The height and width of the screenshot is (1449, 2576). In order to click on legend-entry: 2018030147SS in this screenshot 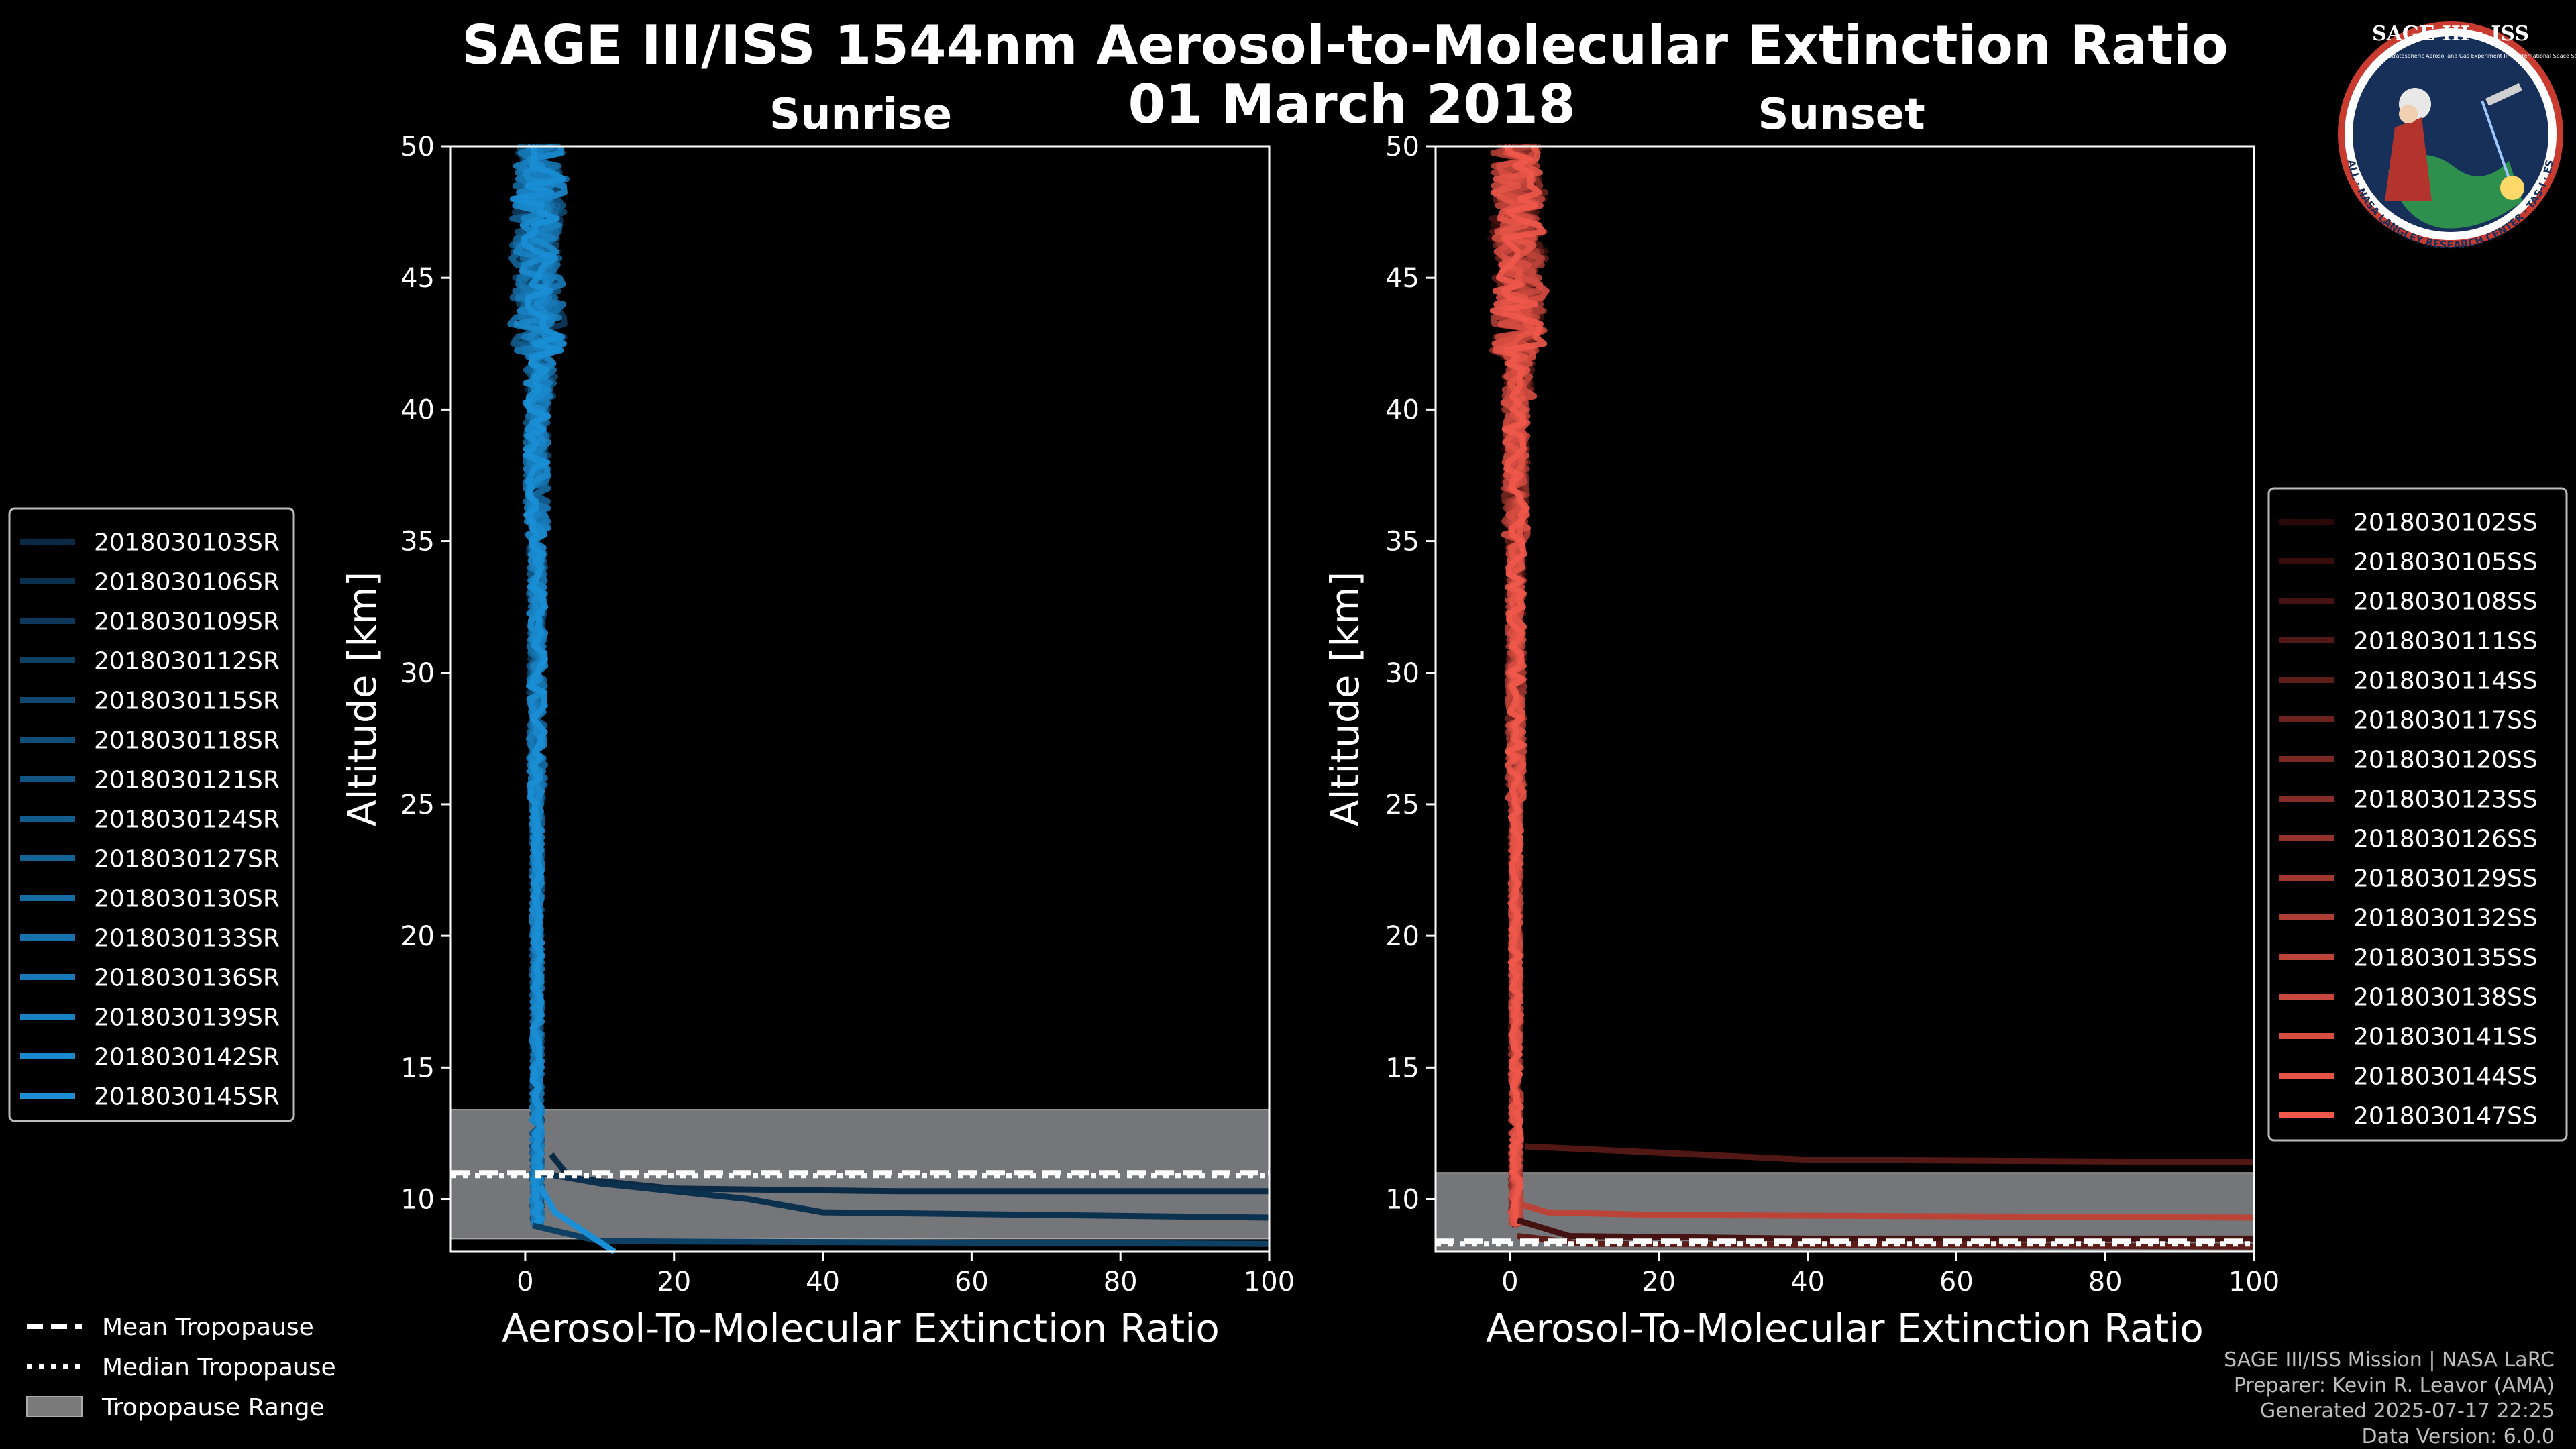, I will do `click(2445, 1116)`.